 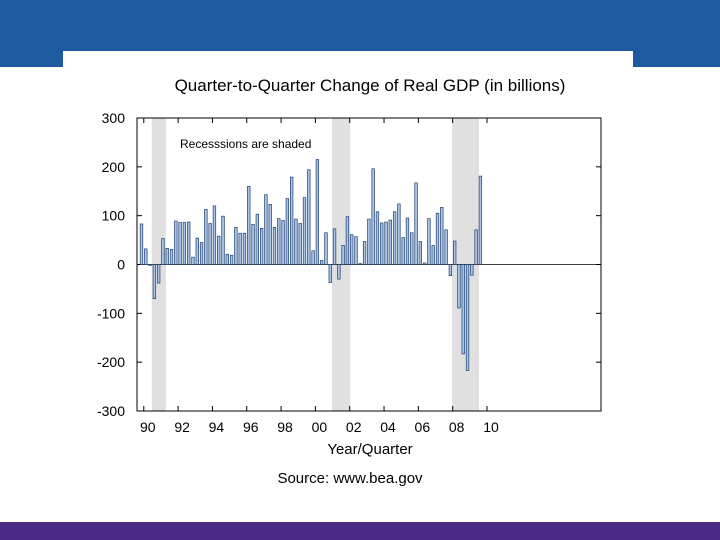 I want to click on y-tick-label-4: -100, so click(x=111, y=313).